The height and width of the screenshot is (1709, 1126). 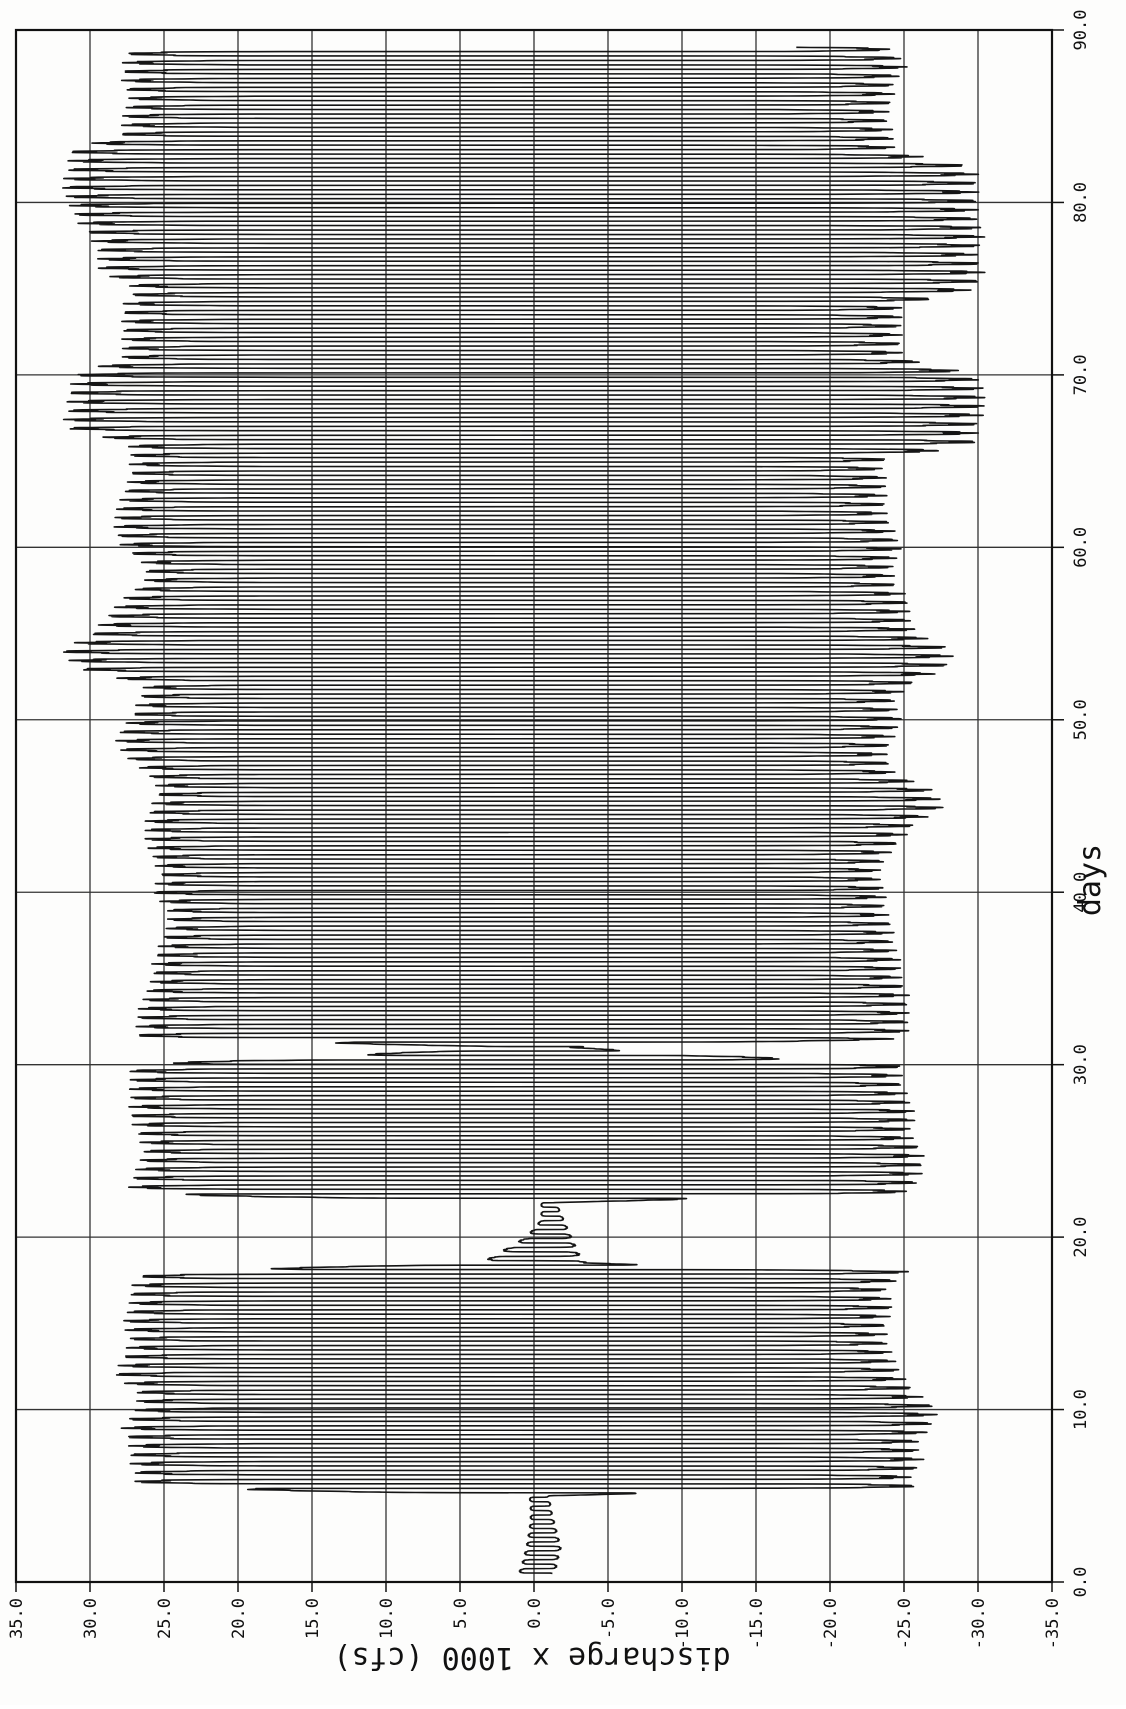 What do you see at coordinates (239, 1618) in the screenshot?
I see `y-tick-label: 20.0` at bounding box center [239, 1618].